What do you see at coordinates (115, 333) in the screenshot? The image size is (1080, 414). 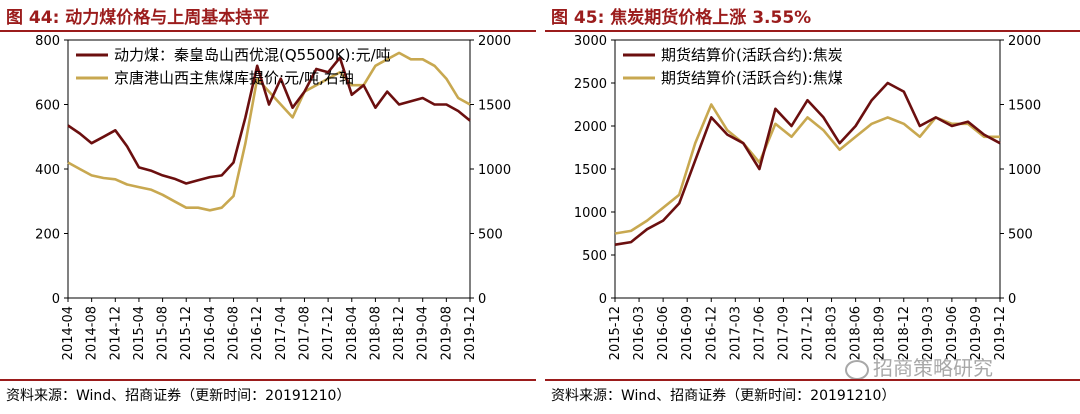 I see `x-tick-label: 2014-12` at bounding box center [115, 333].